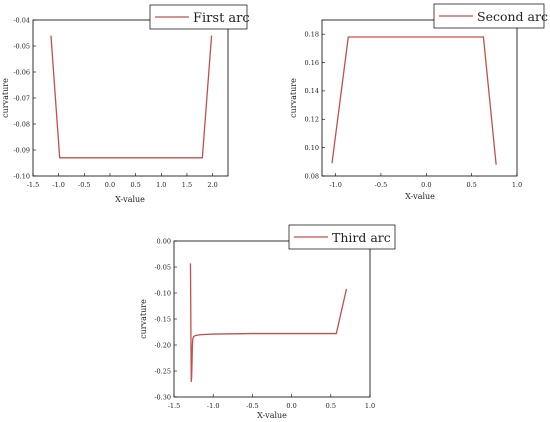  Describe the element at coordinates (312, 148) in the screenshot. I see `y-tick-label: 0.10` at that location.